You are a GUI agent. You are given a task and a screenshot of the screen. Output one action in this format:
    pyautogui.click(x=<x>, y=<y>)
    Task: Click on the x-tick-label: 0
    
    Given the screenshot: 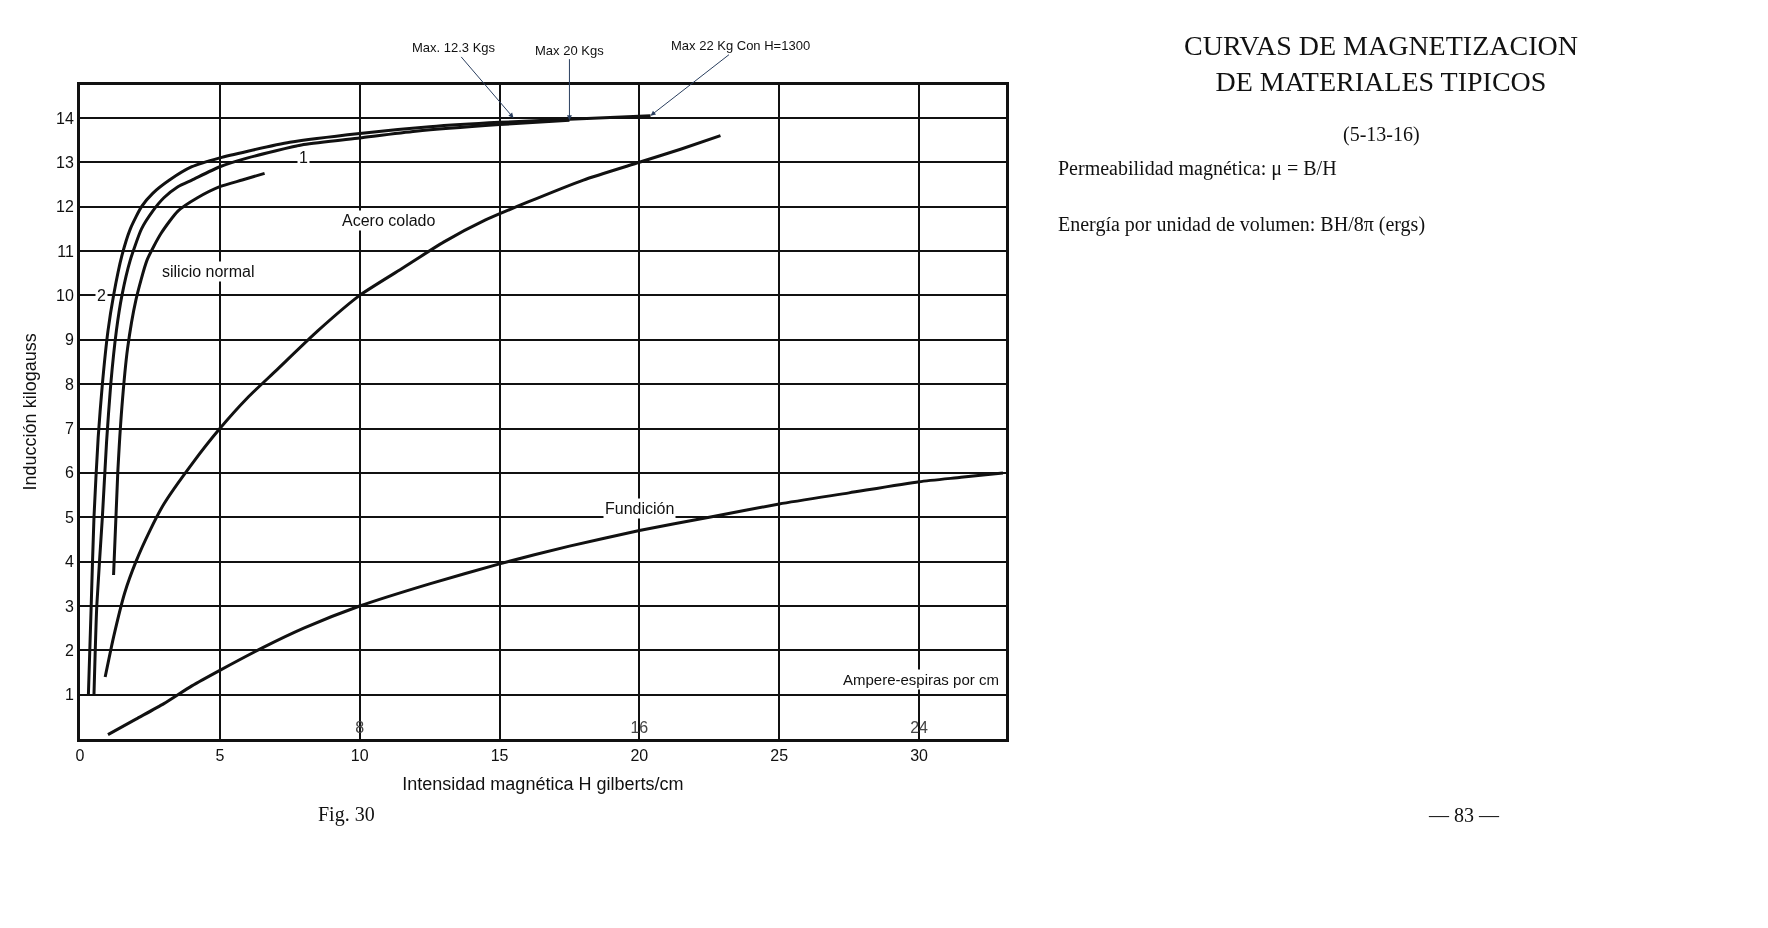 What is the action you would take?
    pyautogui.click(x=80, y=756)
    